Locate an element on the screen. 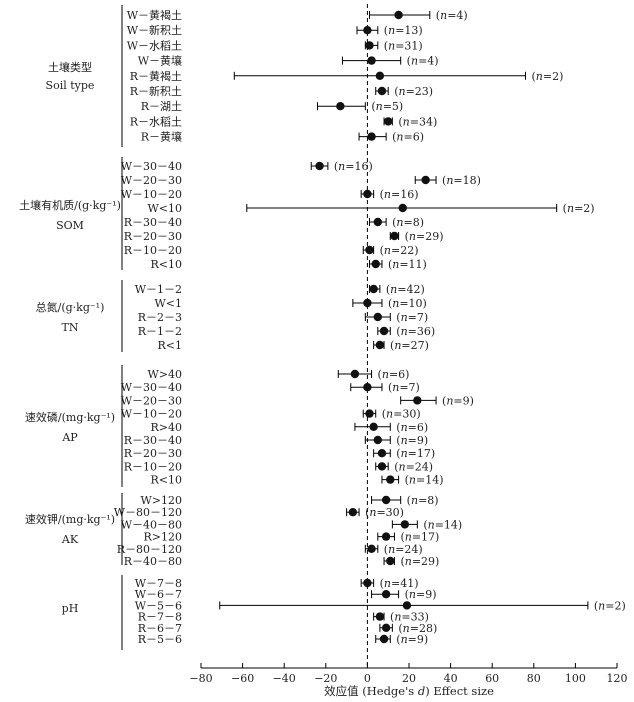 The width and height of the screenshot is (634, 702). row-label: W－新积土 is located at coordinates (154, 30).